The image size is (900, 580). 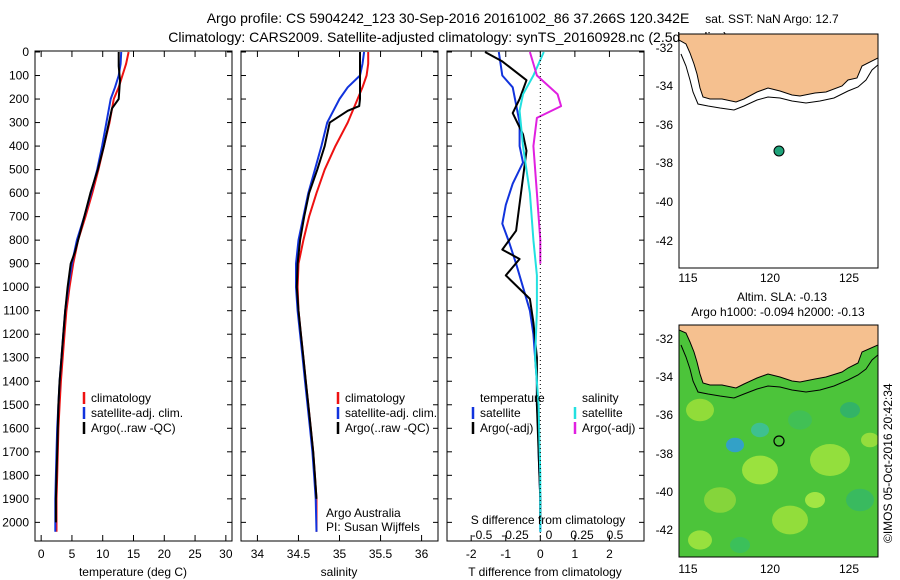 What do you see at coordinates (15, 428) in the screenshot?
I see `depth-tick-label: 1600` at bounding box center [15, 428].